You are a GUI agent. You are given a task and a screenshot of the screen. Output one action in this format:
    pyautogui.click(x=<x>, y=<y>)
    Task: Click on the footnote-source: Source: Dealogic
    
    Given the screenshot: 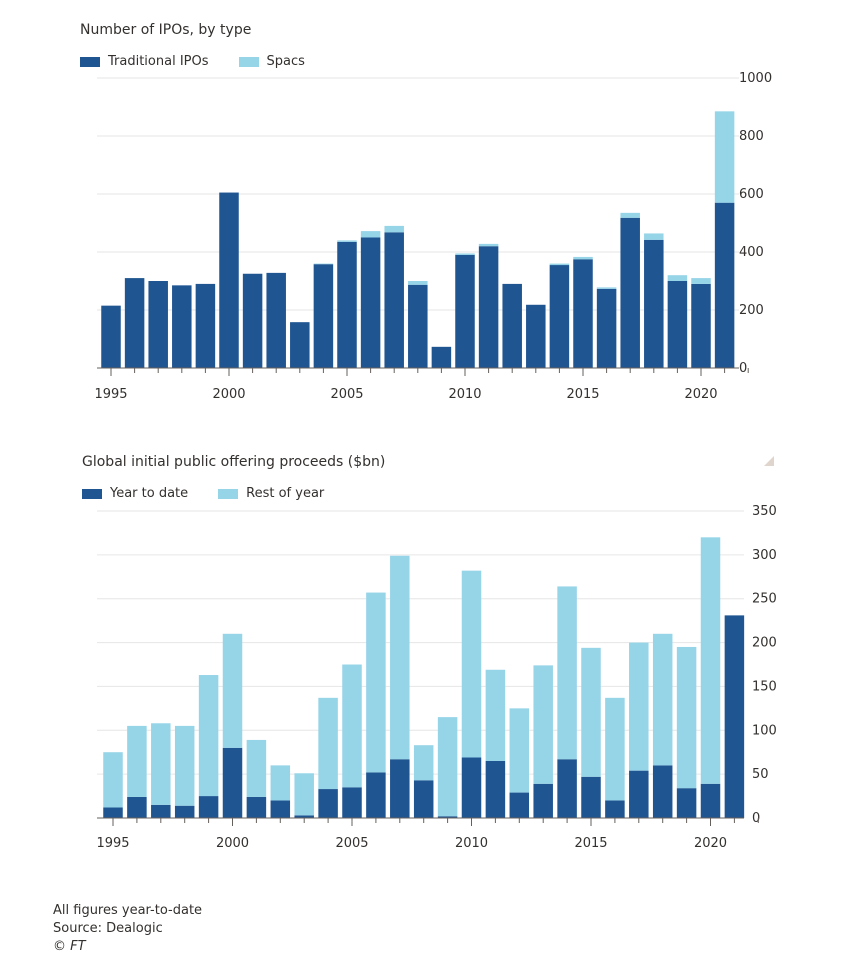 What is the action you would take?
    pyautogui.click(x=108, y=928)
    